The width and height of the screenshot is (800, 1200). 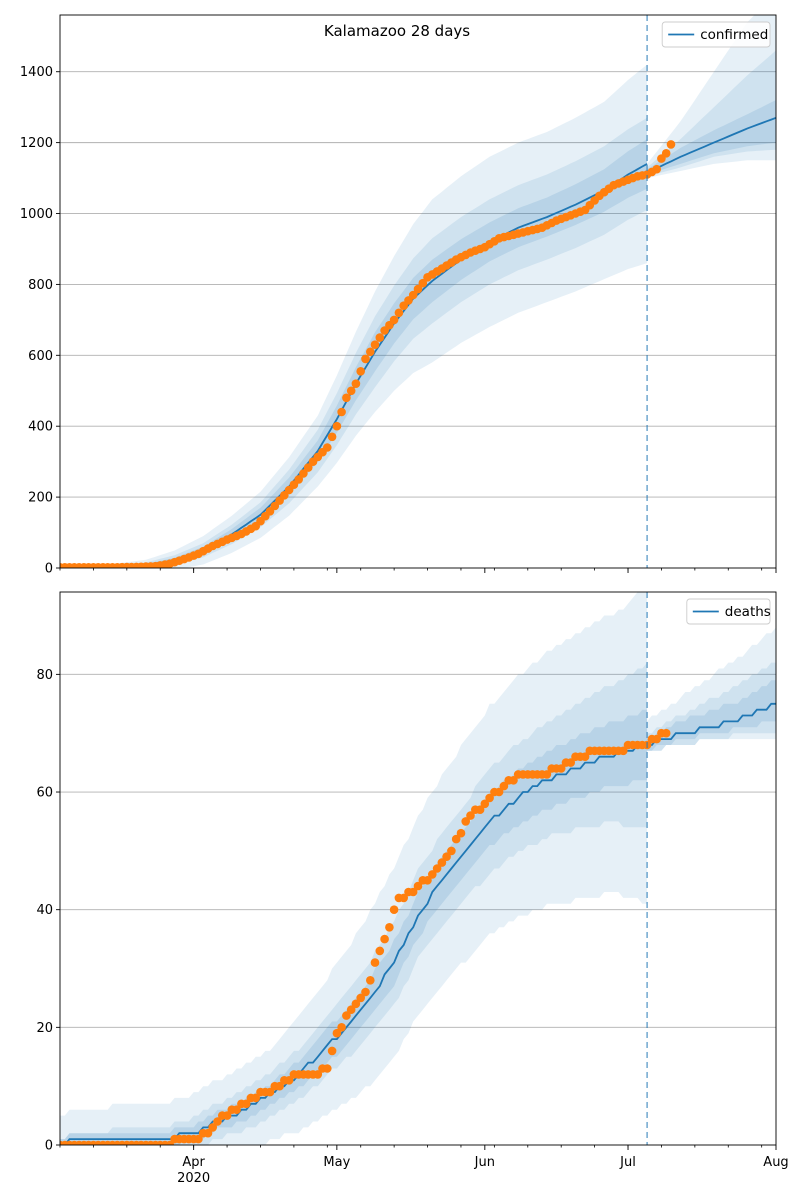 I want to click on x-year-label: 2020, so click(x=193, y=1178).